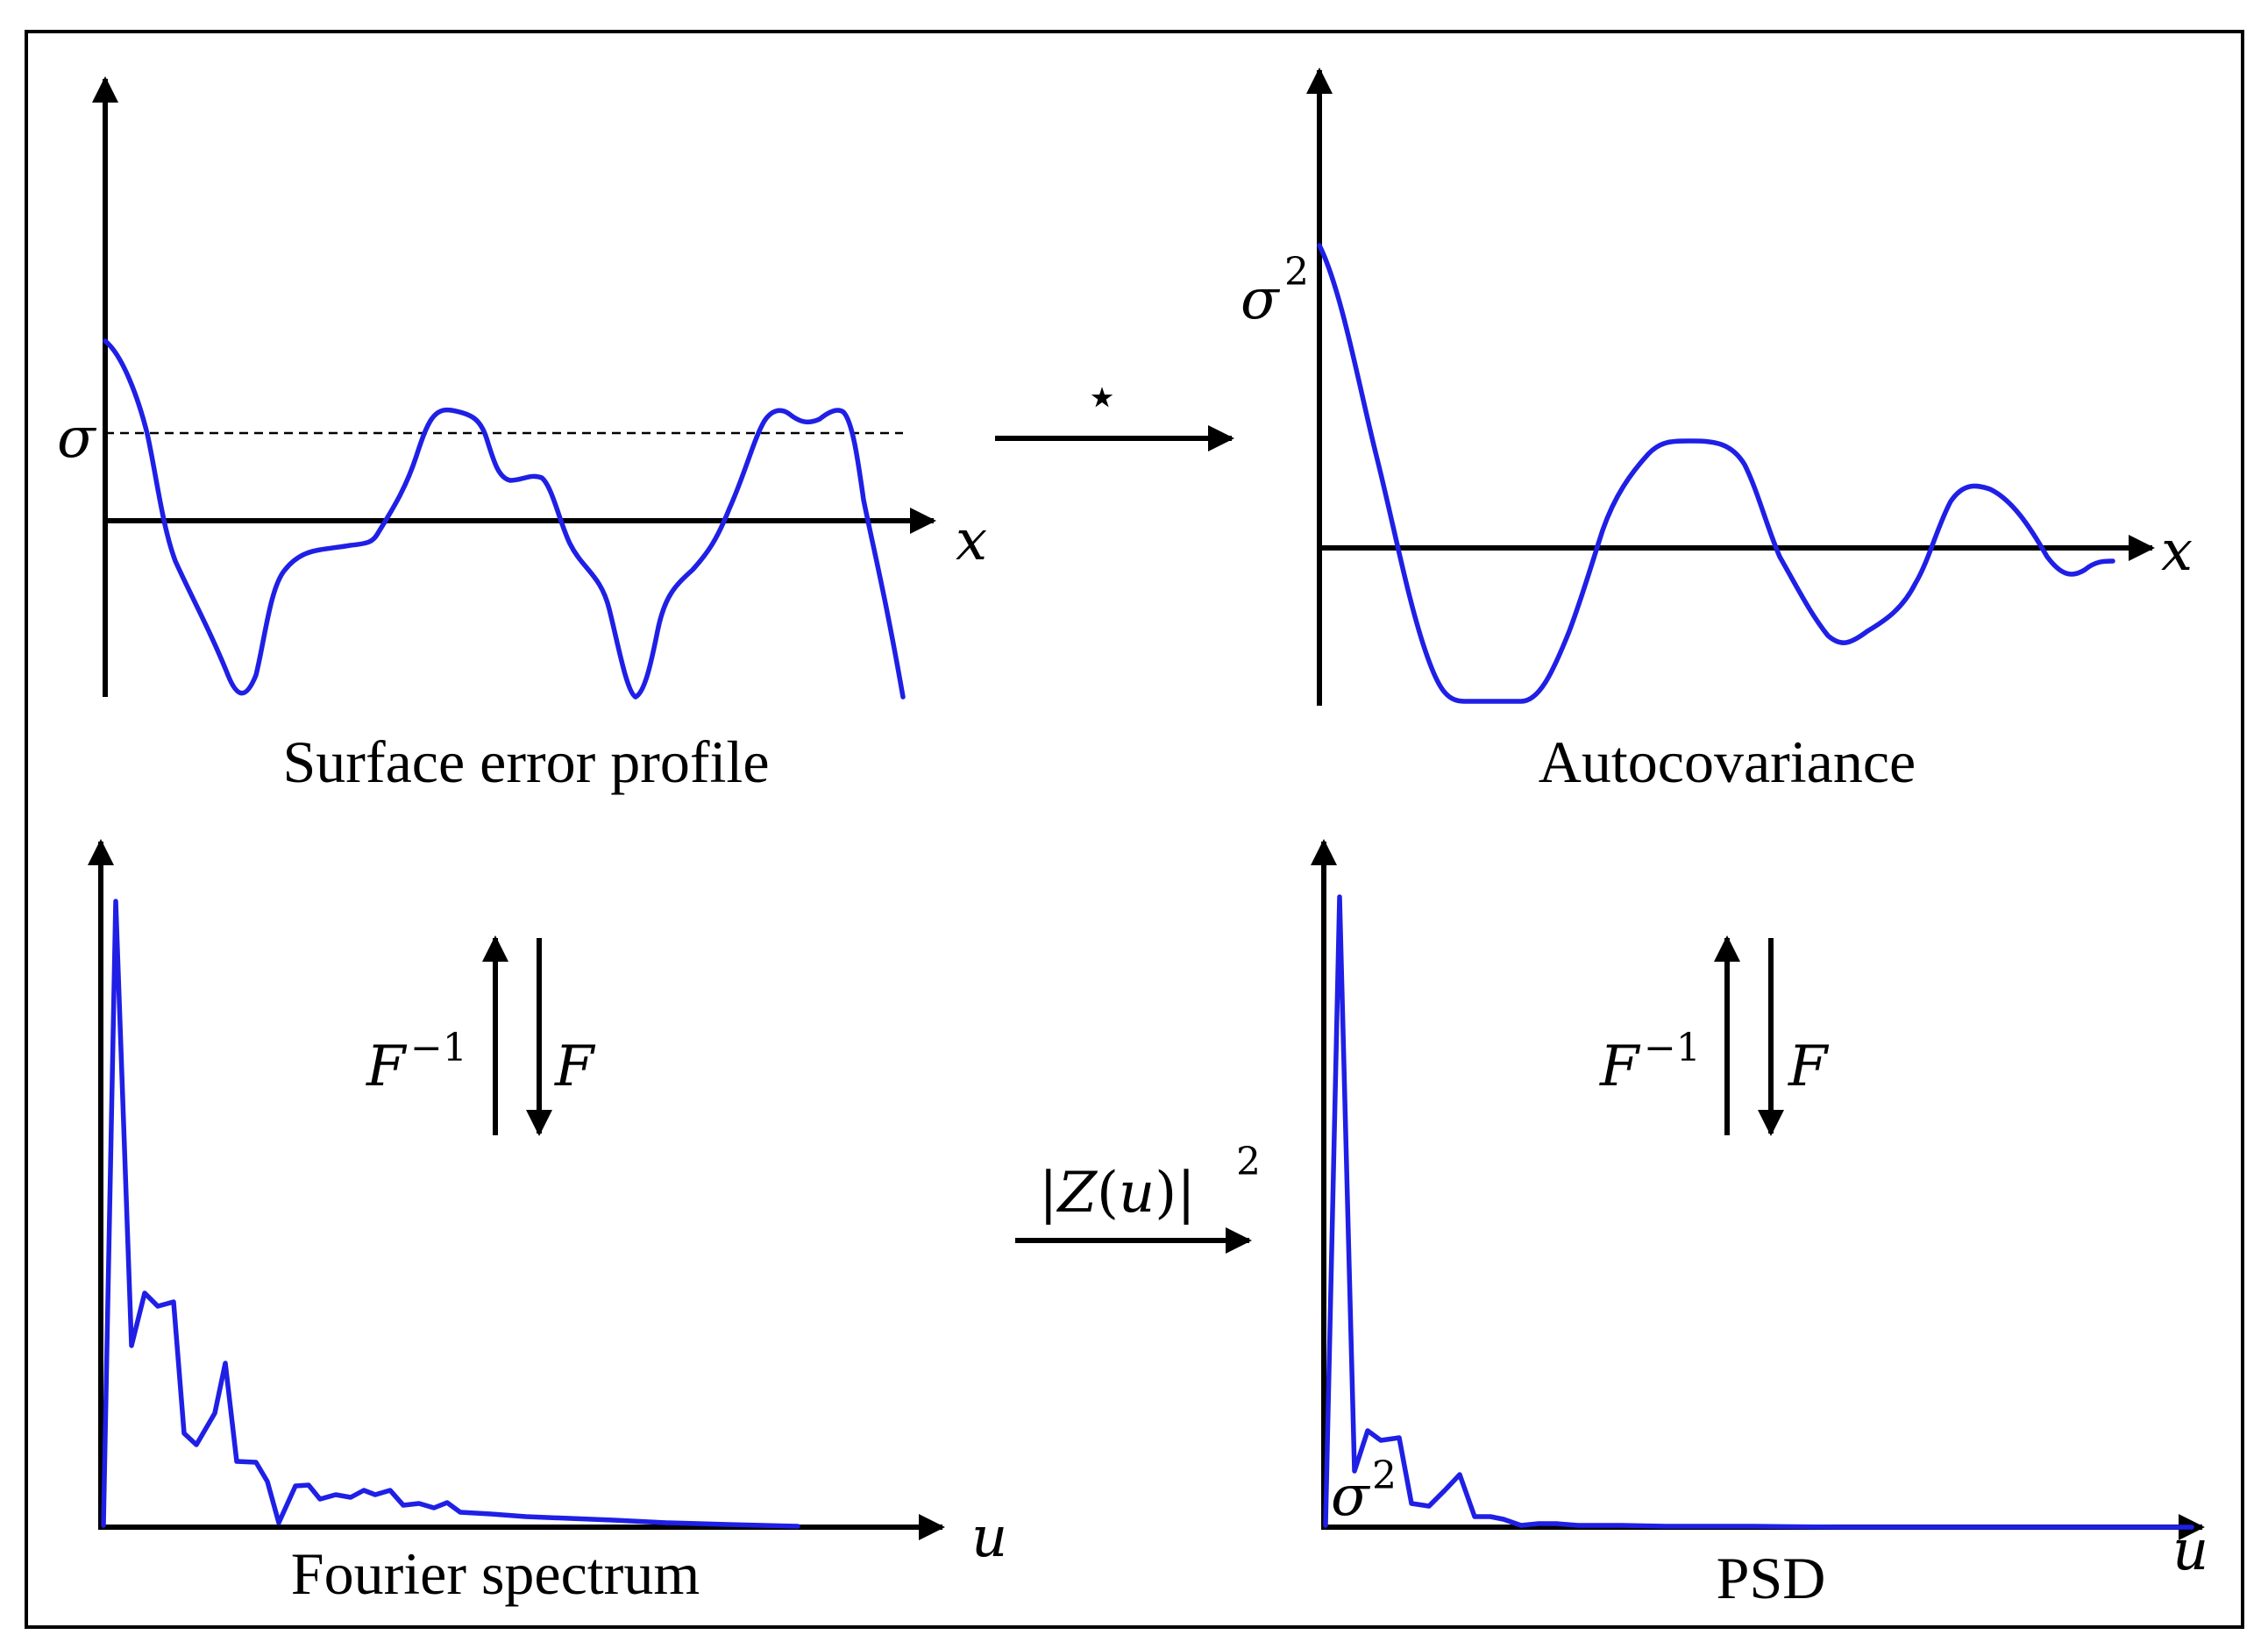  Describe the element at coordinates (1048, 1193) in the screenshot. I see `modulus-bar-left: |` at that location.